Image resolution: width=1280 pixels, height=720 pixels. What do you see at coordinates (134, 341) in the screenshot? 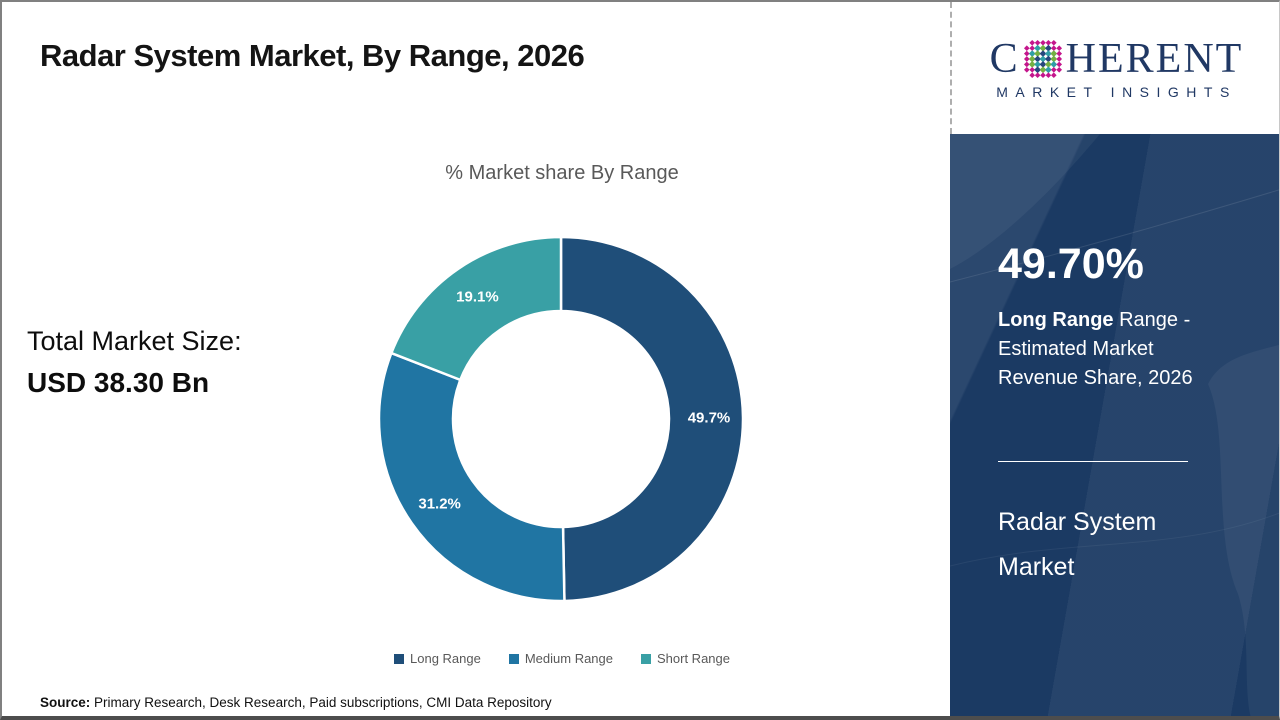
I see `total-market-size-label: Total Market Size:` at bounding box center [134, 341].